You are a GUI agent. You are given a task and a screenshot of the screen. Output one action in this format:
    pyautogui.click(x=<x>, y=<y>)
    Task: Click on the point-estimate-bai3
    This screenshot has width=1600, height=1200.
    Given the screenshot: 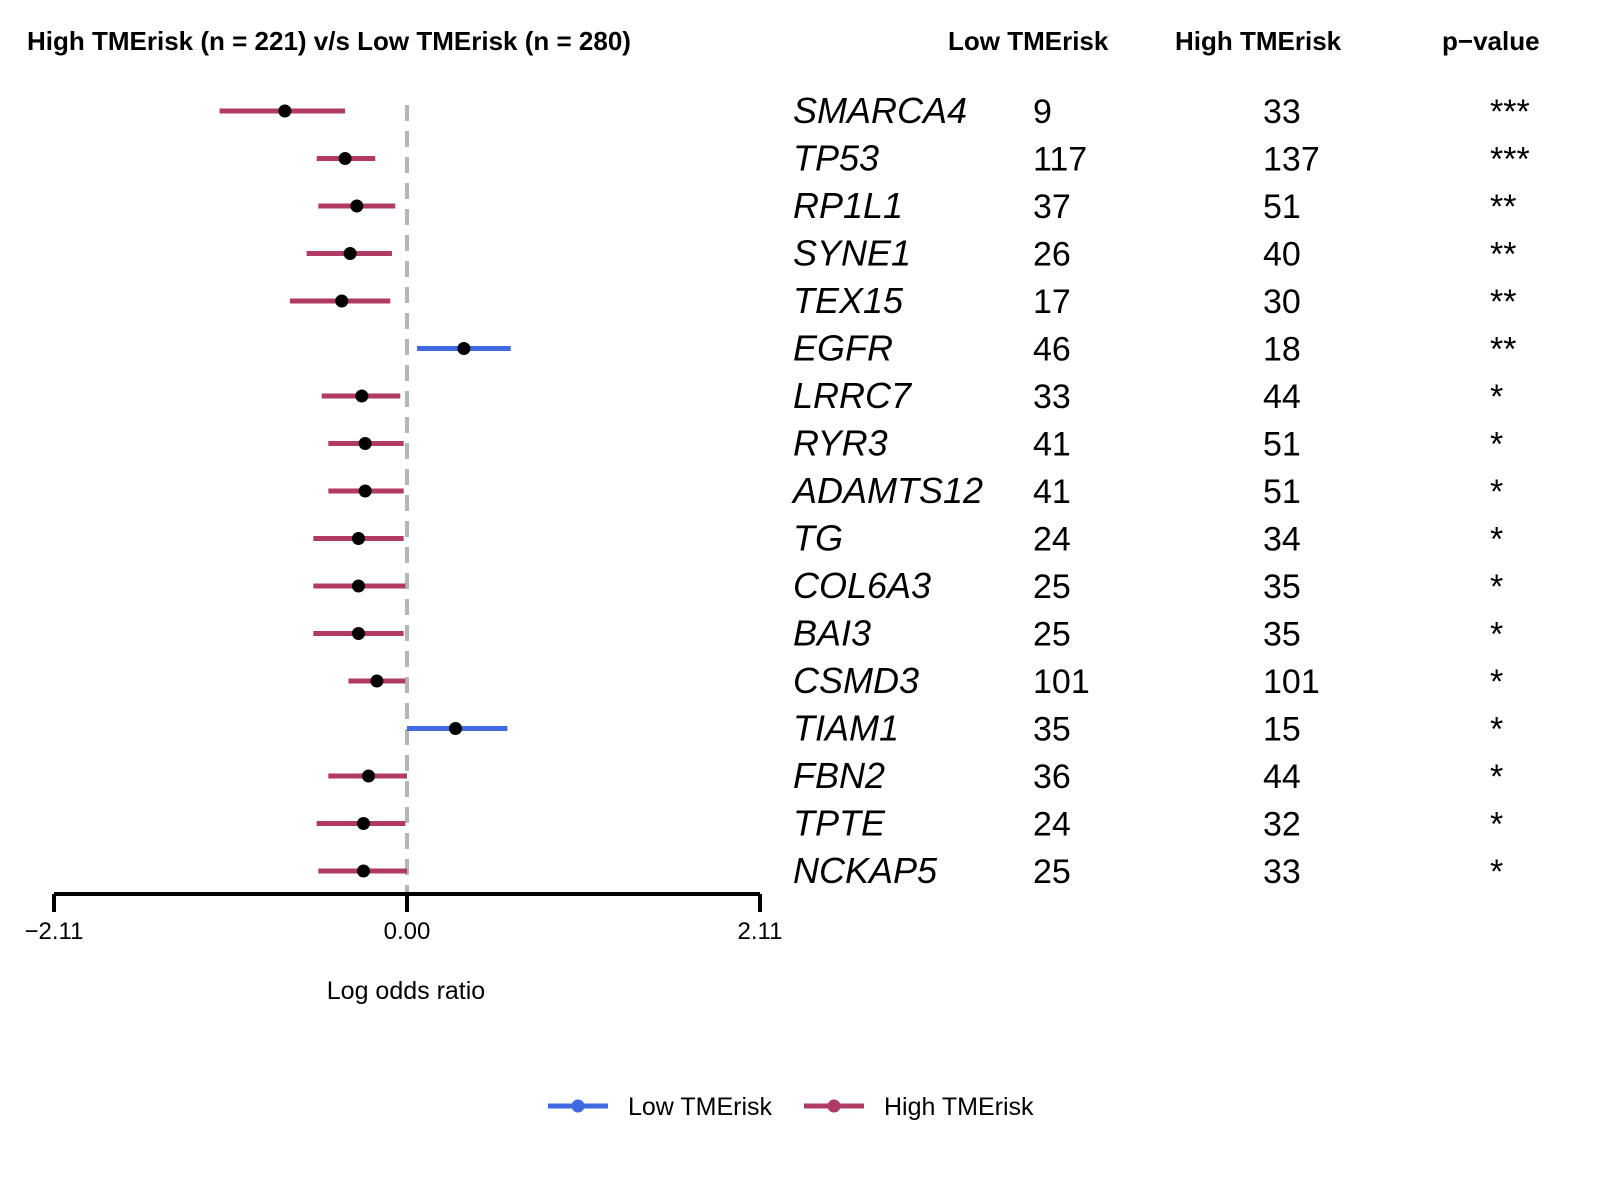 What is the action you would take?
    pyautogui.click(x=358, y=633)
    